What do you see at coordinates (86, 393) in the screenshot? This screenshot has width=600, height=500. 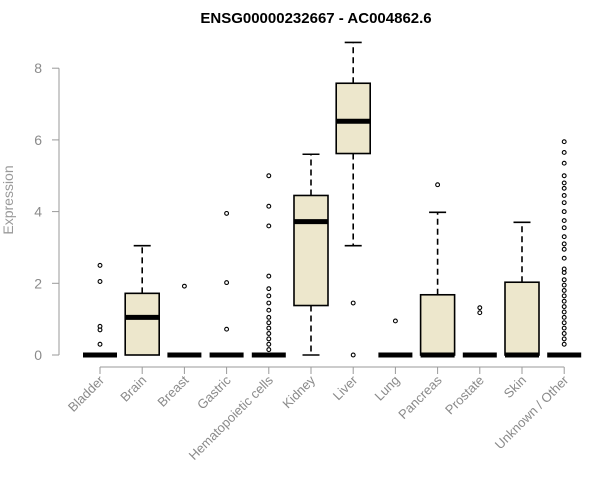 I see `x-tick-label: Bladder` at bounding box center [86, 393].